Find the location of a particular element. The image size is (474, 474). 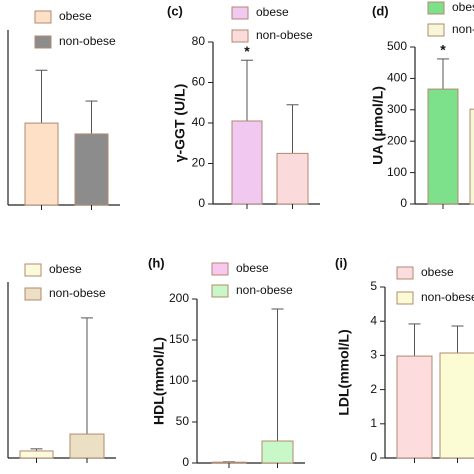

y-tick-label: 40 is located at coordinates (199, 122).